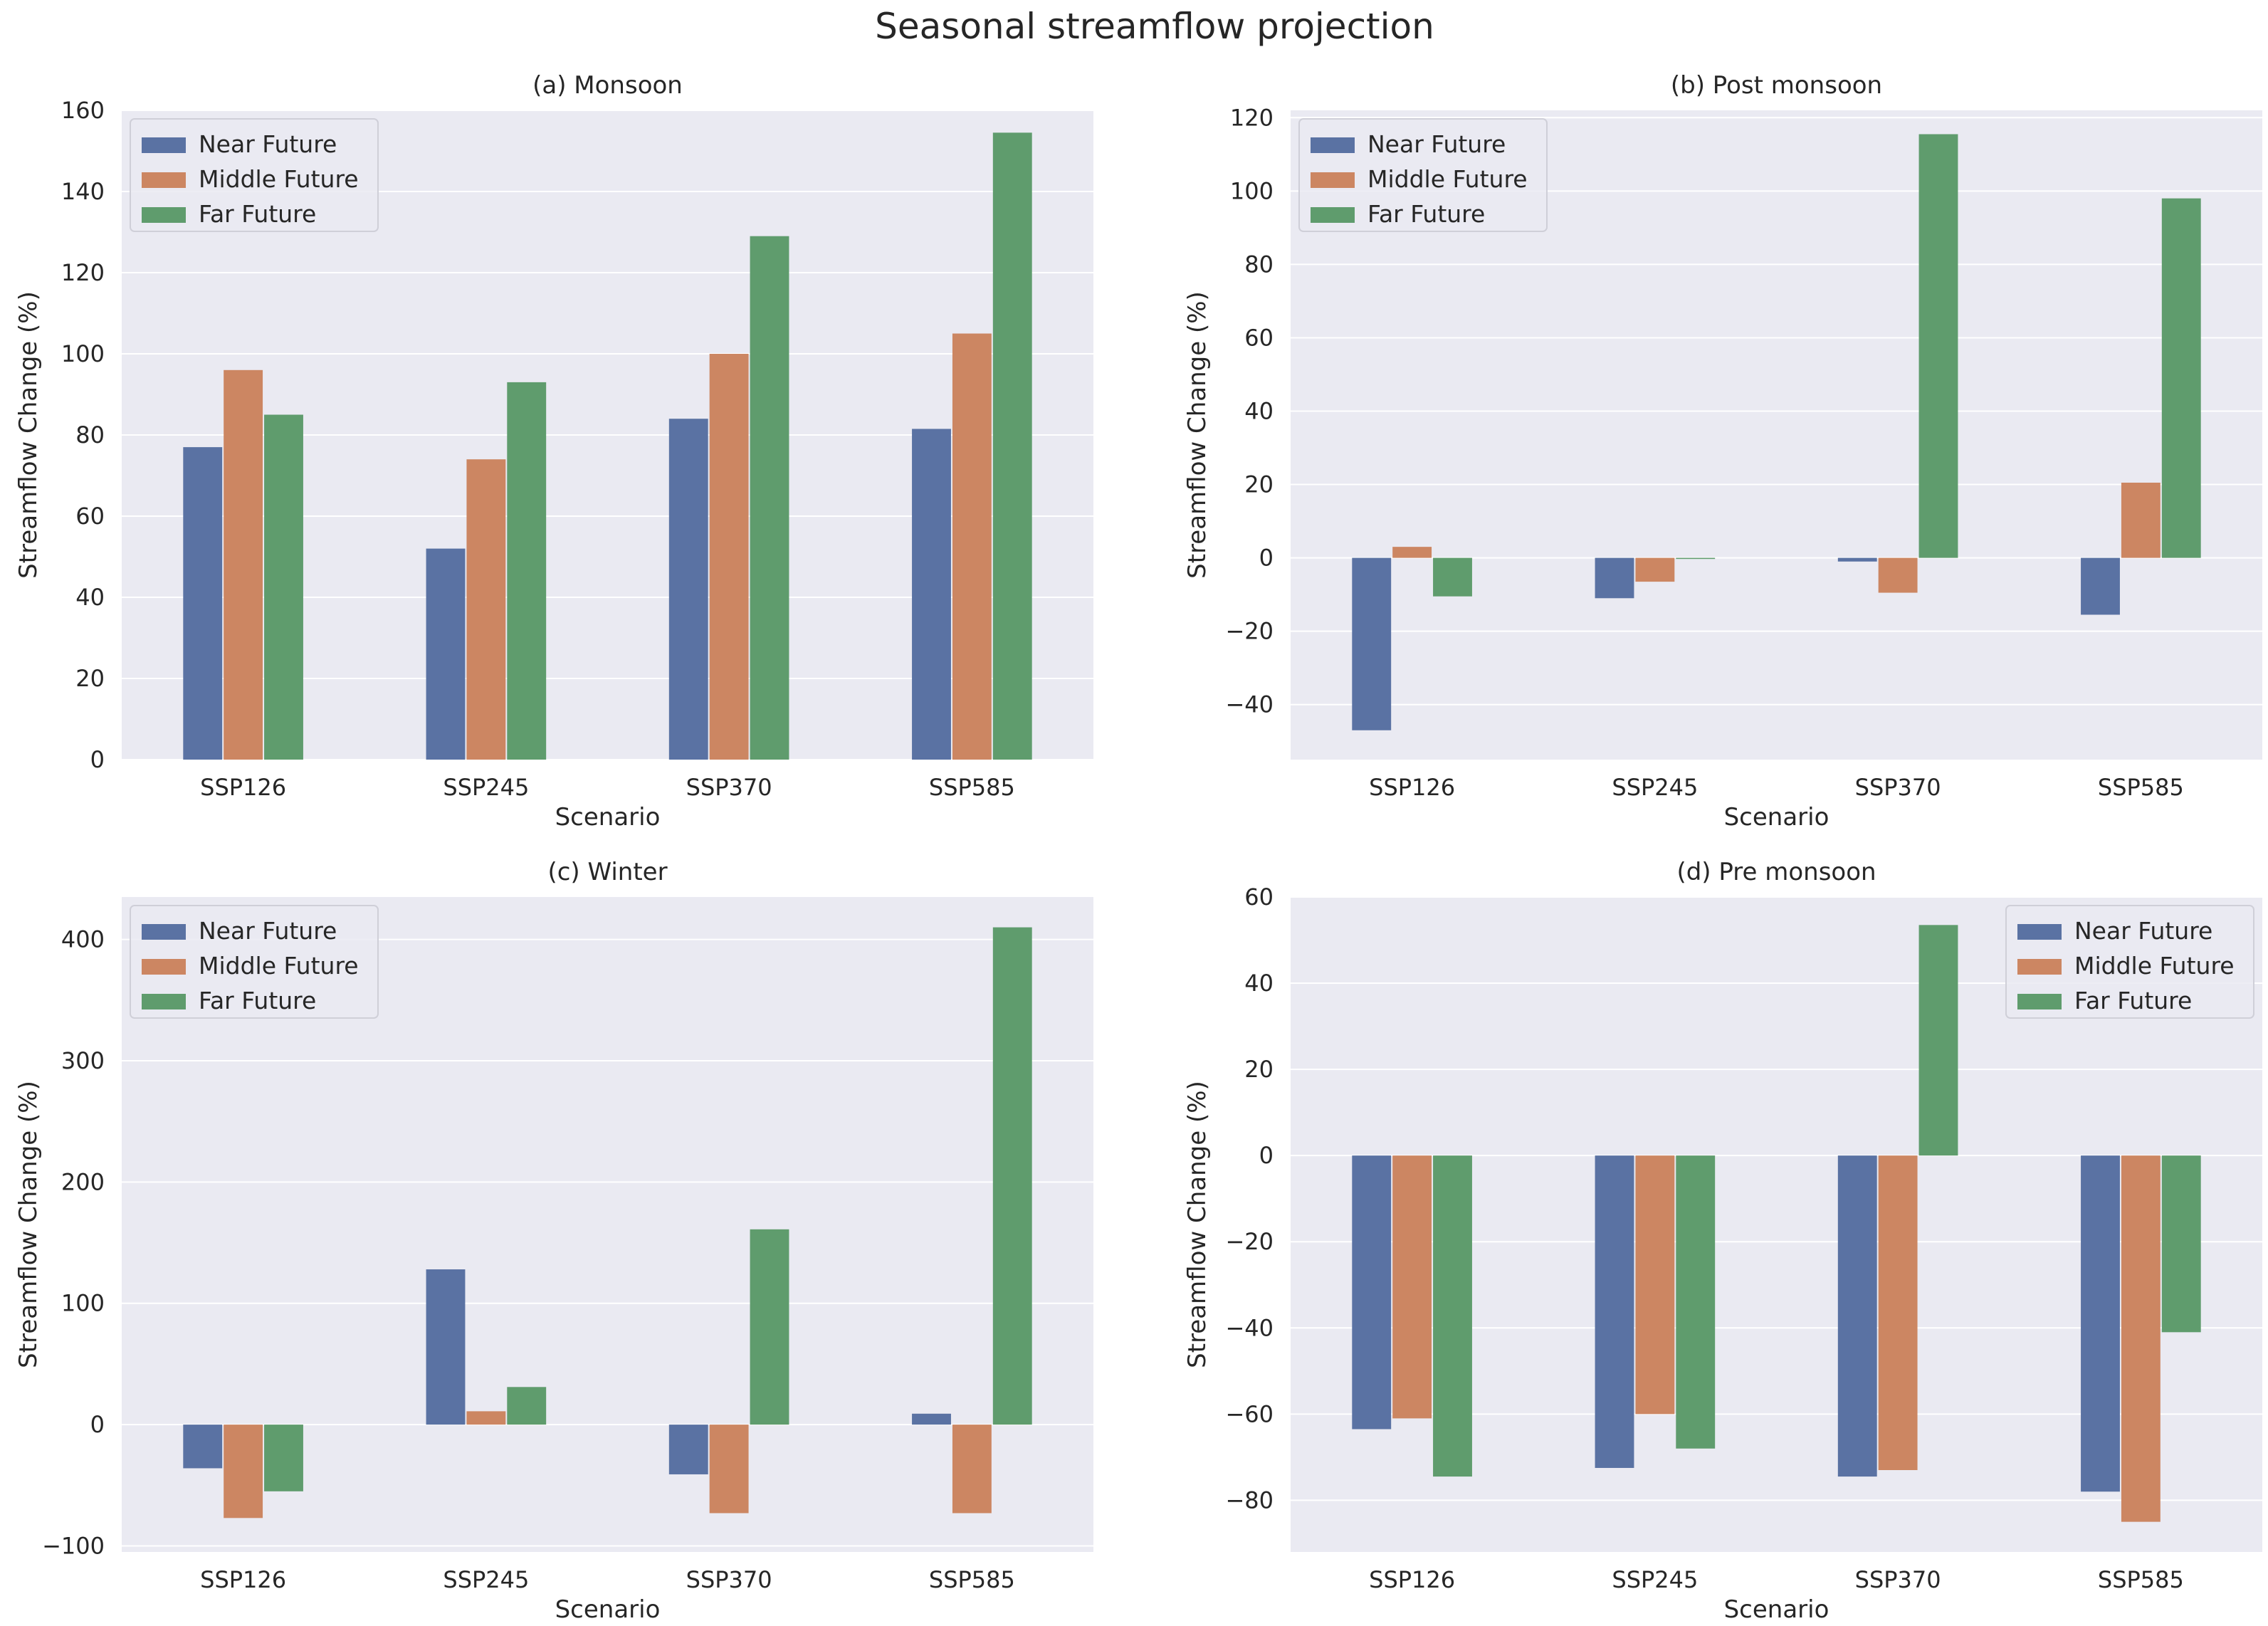  Describe the element at coordinates (1898, 1579) in the screenshot. I see `x-tick-label: SSP370` at that location.